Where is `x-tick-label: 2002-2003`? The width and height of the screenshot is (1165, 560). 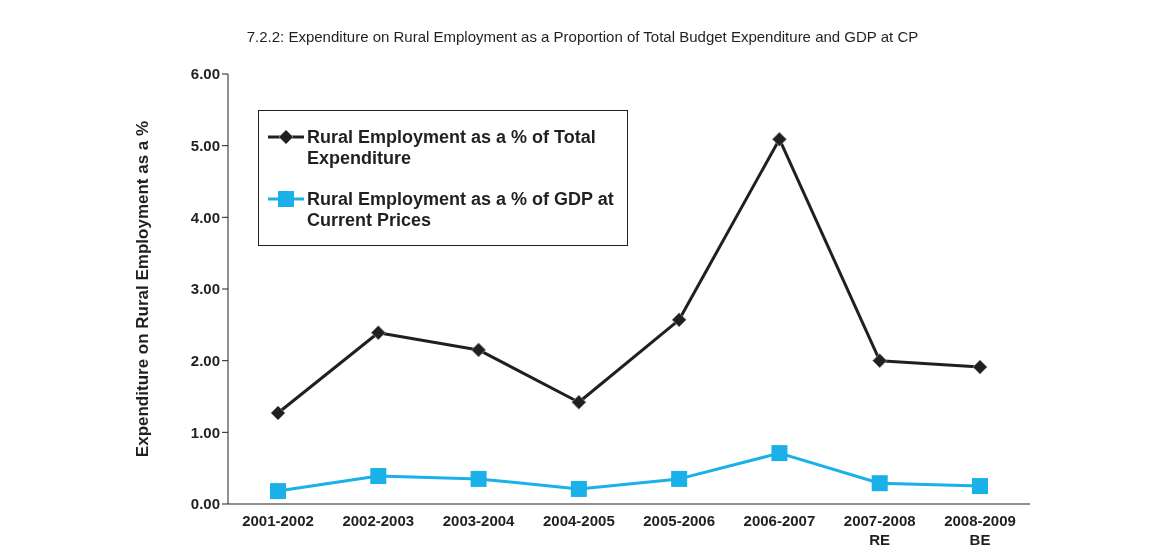
x-tick-label: 2002-2003 is located at coordinates (378, 520).